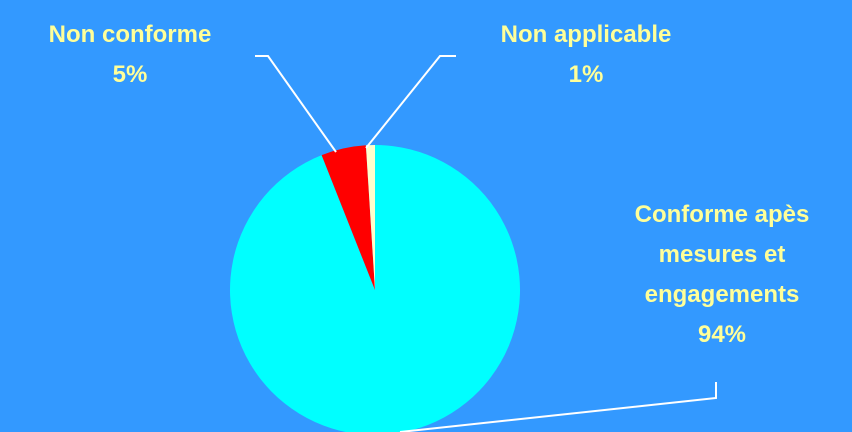  Describe the element at coordinates (410, 102) in the screenshot. I see `leader-line-non-applicable` at that location.